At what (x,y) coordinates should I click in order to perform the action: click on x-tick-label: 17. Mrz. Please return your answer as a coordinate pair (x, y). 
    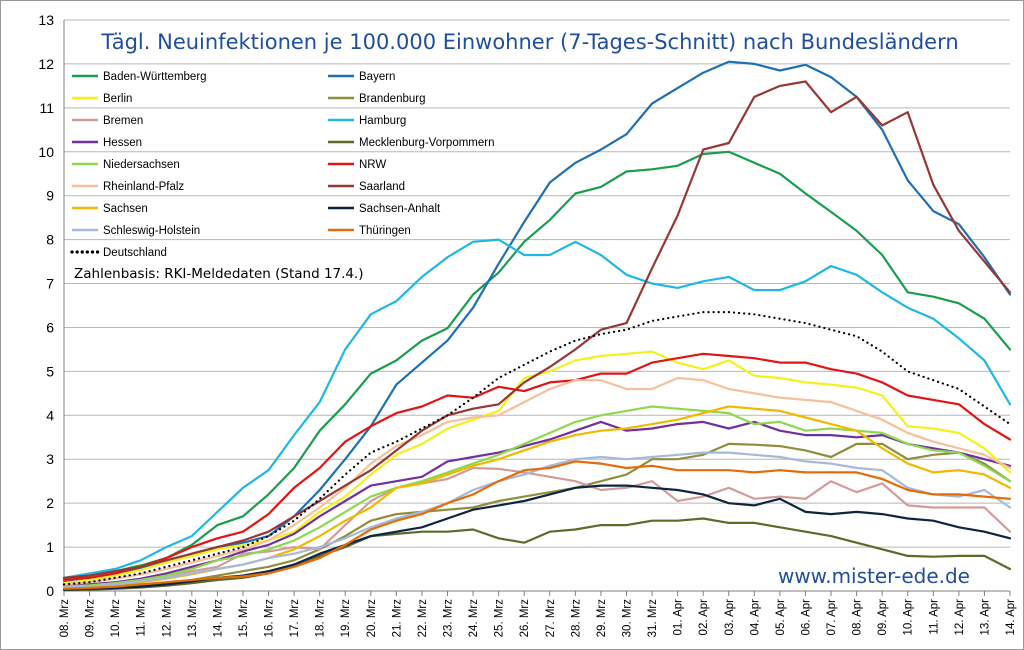
    Looking at the image, I should click on (295, 618).